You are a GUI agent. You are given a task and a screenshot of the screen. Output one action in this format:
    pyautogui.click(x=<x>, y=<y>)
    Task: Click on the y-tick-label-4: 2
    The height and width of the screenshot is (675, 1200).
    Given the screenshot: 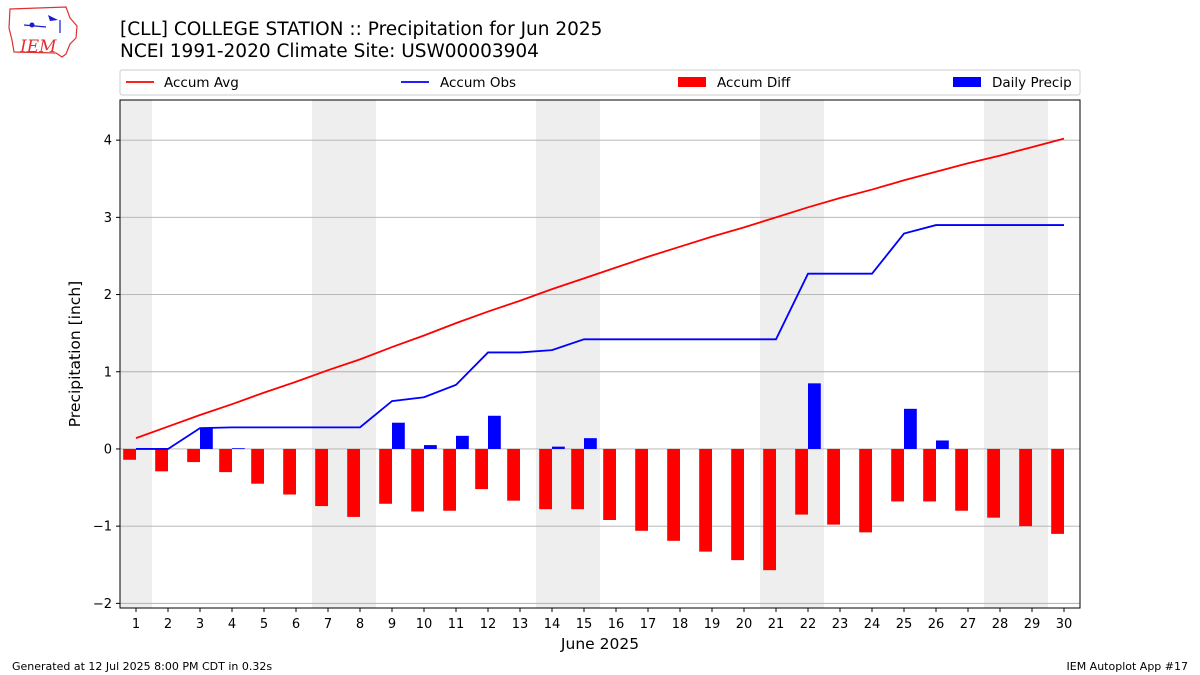 What is the action you would take?
    pyautogui.click(x=108, y=295)
    